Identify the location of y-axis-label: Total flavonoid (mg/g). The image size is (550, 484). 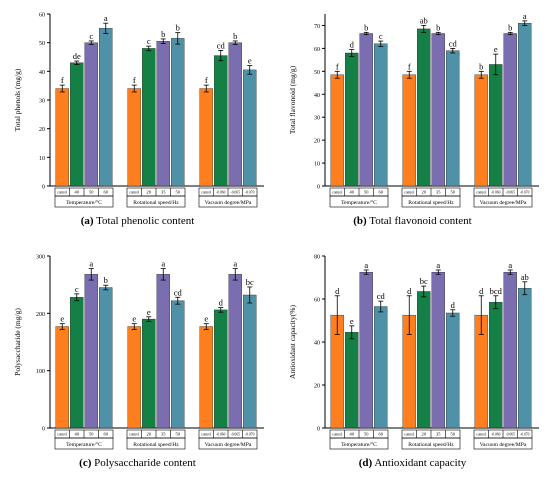
(292, 99).